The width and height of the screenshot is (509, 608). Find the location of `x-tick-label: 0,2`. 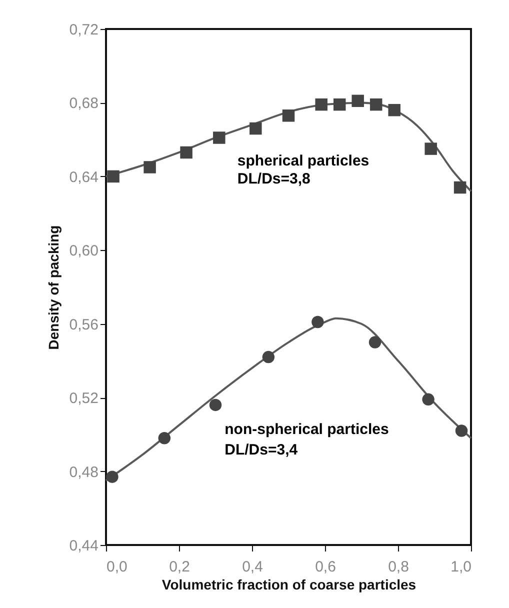

x-tick-label: 0,2 is located at coordinates (179, 567).